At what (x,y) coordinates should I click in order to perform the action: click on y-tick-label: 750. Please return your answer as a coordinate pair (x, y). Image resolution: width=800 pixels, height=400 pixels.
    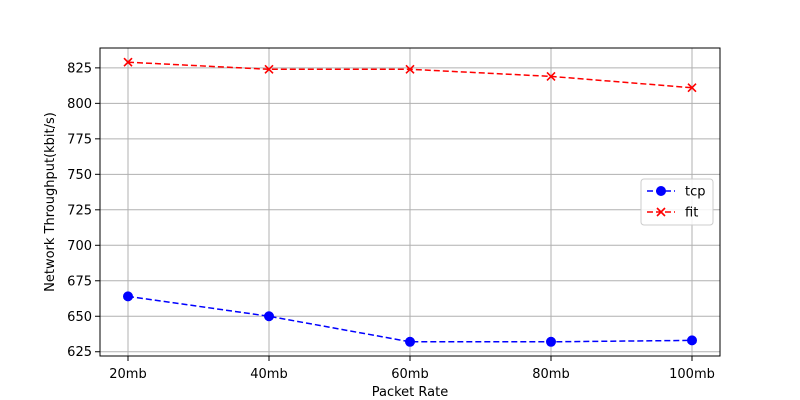
    Looking at the image, I should click on (79, 175).